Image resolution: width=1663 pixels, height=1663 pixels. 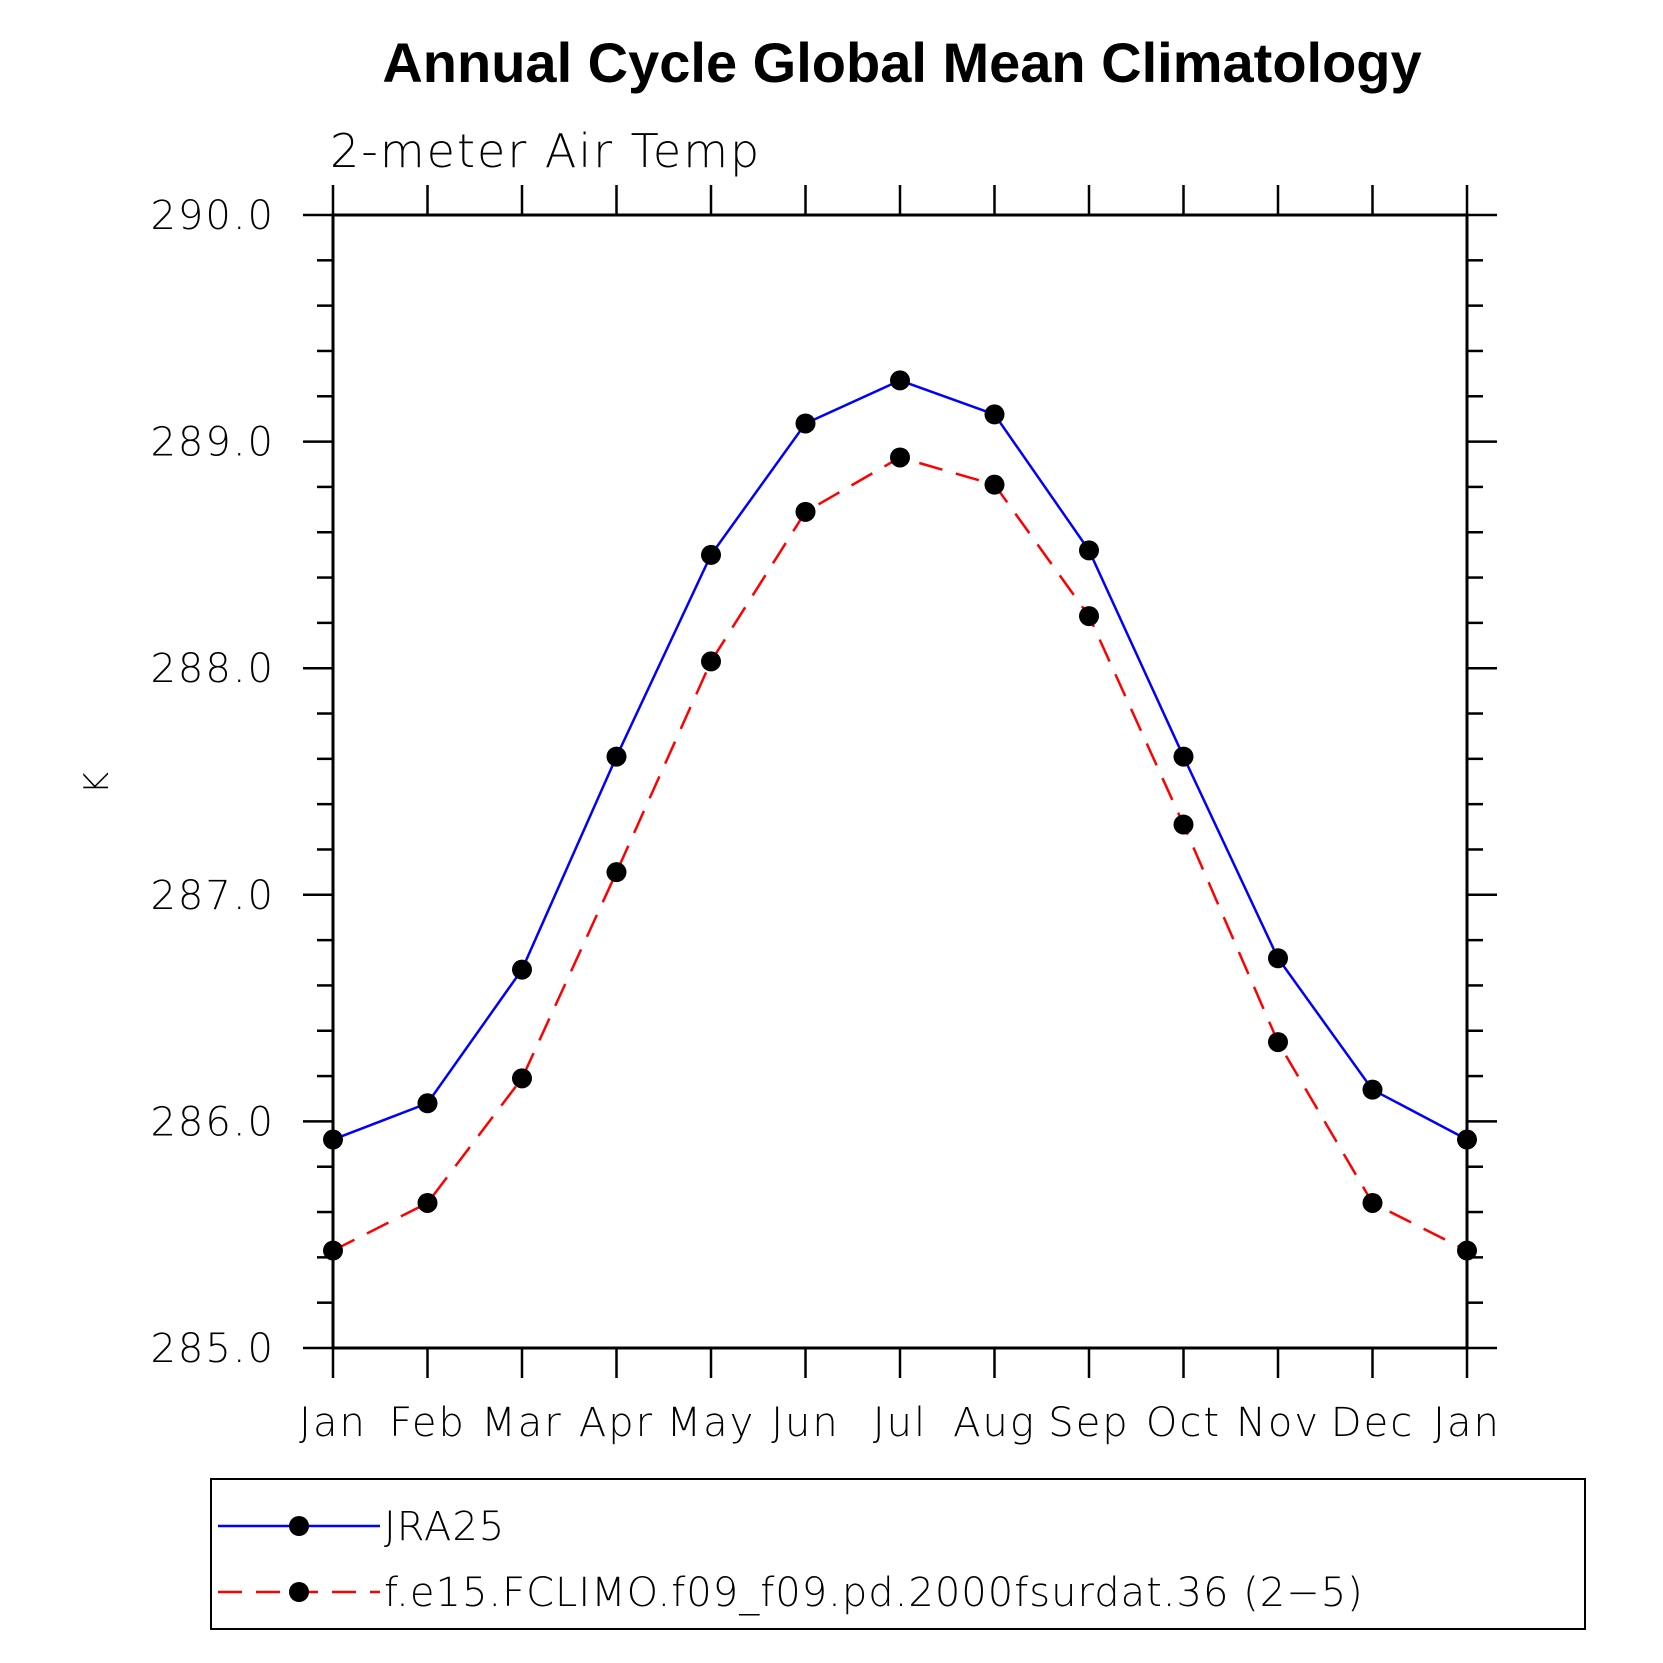 What do you see at coordinates (1278, 1423) in the screenshot?
I see `x-tick-label: Nov` at bounding box center [1278, 1423].